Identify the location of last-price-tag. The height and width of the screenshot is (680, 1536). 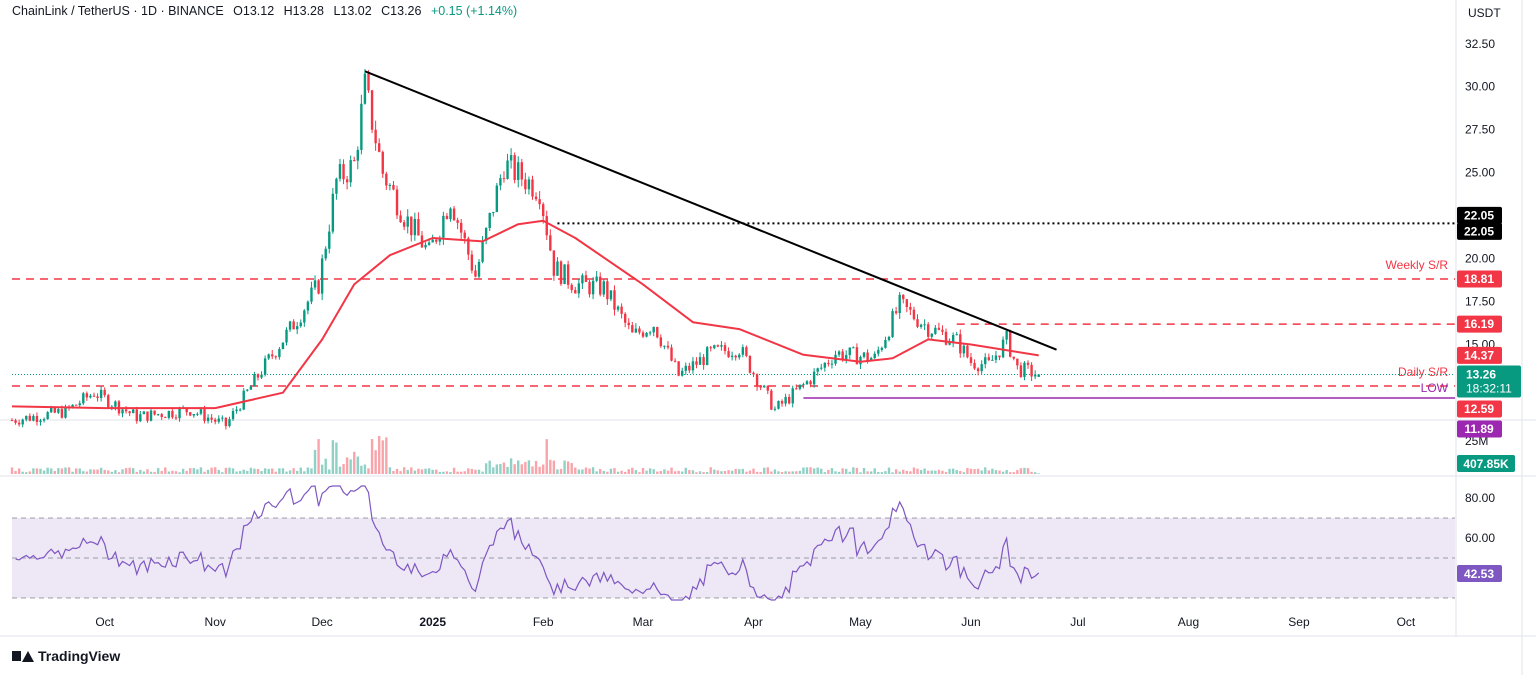
(1489, 381).